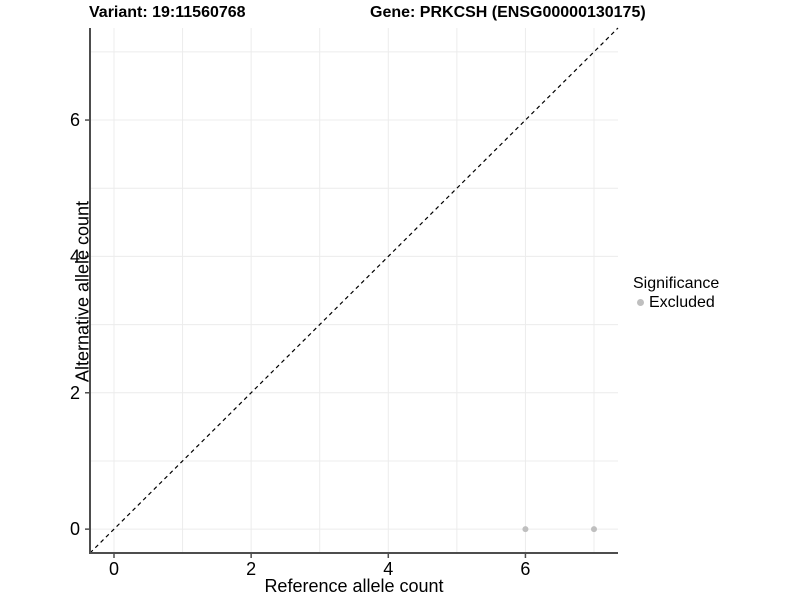 This screenshot has width=800, height=600. What do you see at coordinates (525, 569) in the screenshot?
I see `x-tick-label: 6` at bounding box center [525, 569].